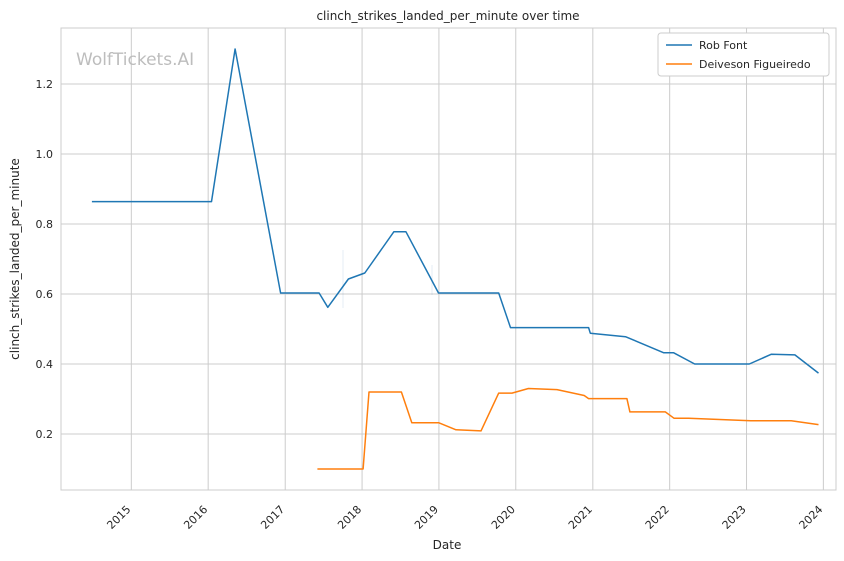 The image size is (844, 561). I want to click on y-axis-label: clinch_strikes_landed_per_minute, so click(15, 259).